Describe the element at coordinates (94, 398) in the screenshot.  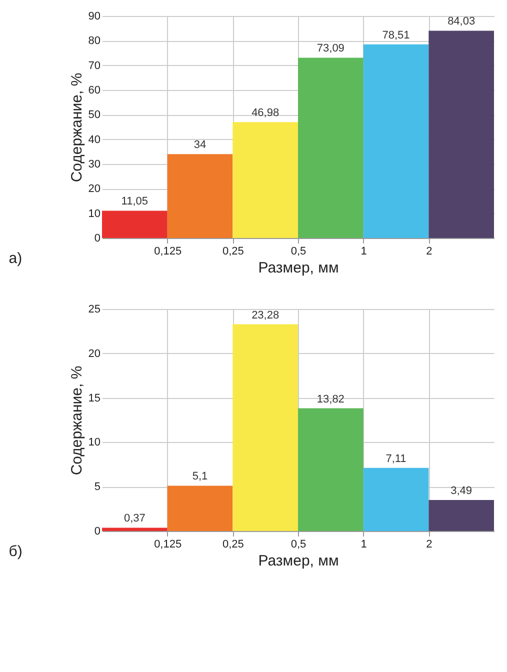
I see `y-tick-label: 15` at that location.